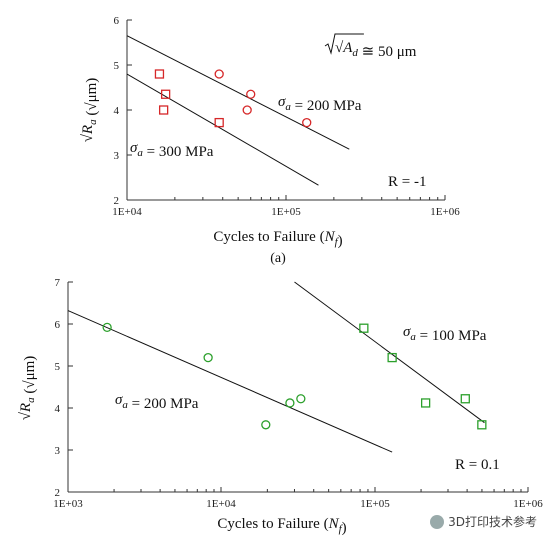 The height and width of the screenshot is (536, 547). What do you see at coordinates (172, 150) in the screenshot?
I see `annotation-series_b: σa = 300 MPa` at bounding box center [172, 150].